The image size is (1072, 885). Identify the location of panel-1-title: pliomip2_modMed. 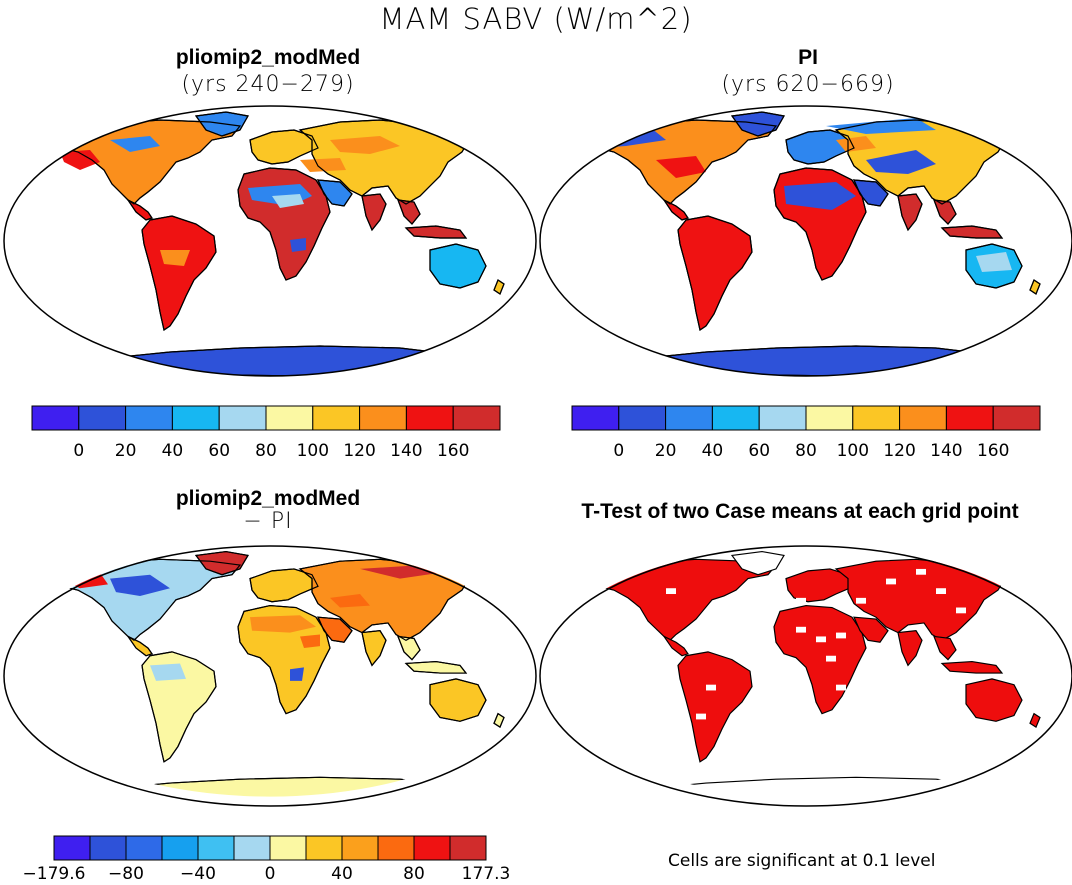
(268, 57).